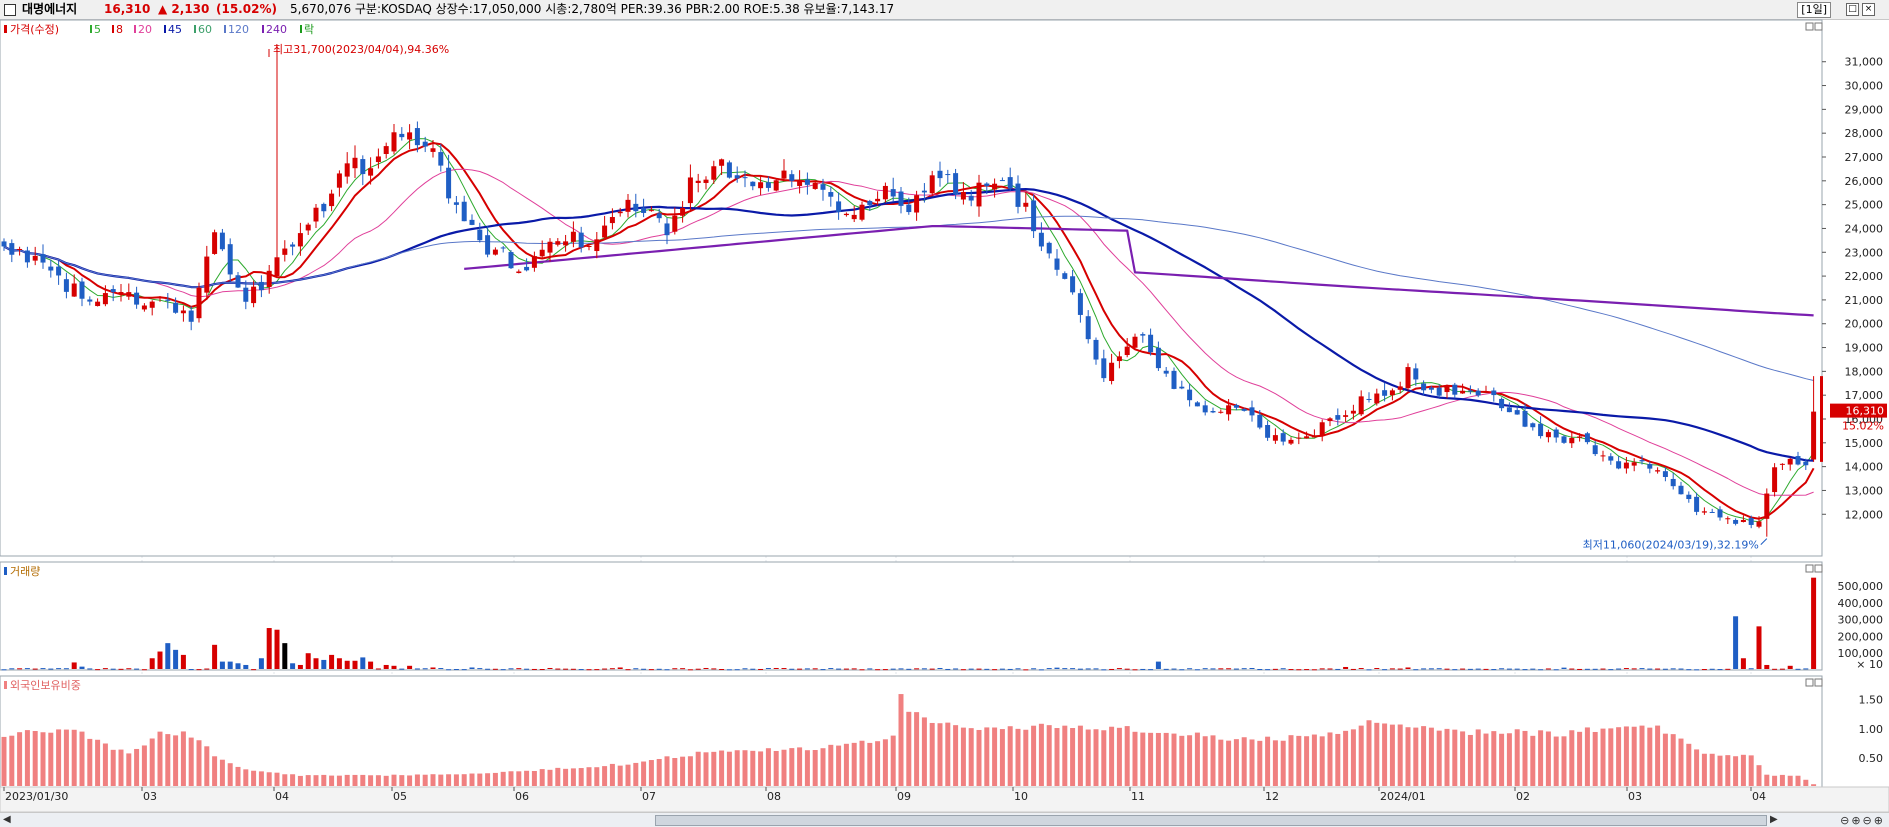  Describe the element at coordinates (127, 9) in the screenshot. I see `current-price: 16,310` at that location.